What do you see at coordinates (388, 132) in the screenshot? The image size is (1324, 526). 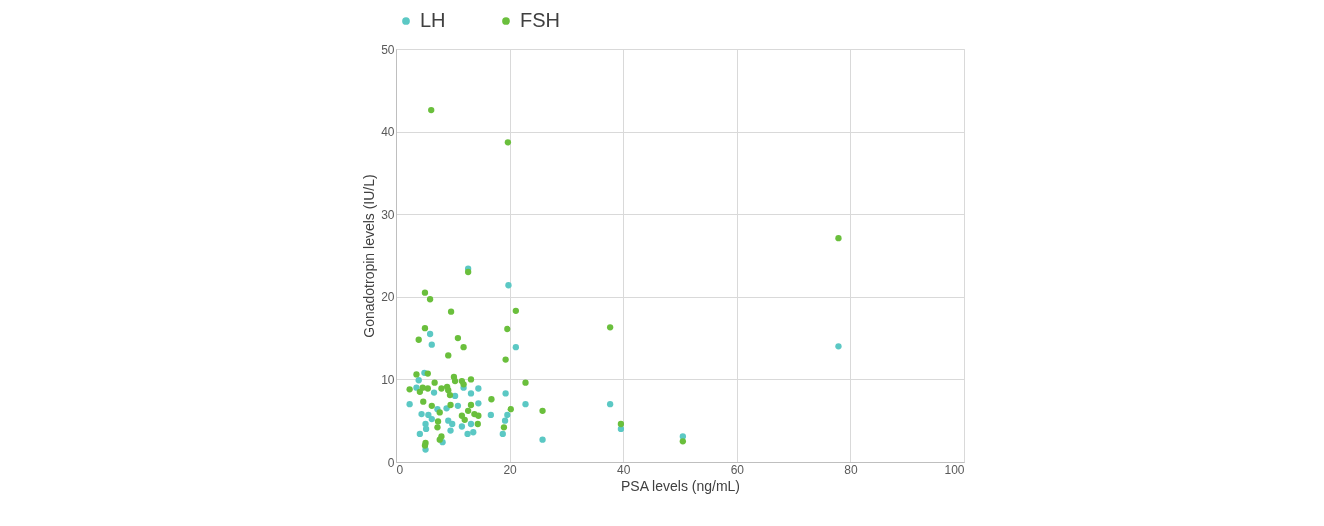 I see `y-tick-label: 40` at bounding box center [388, 132].